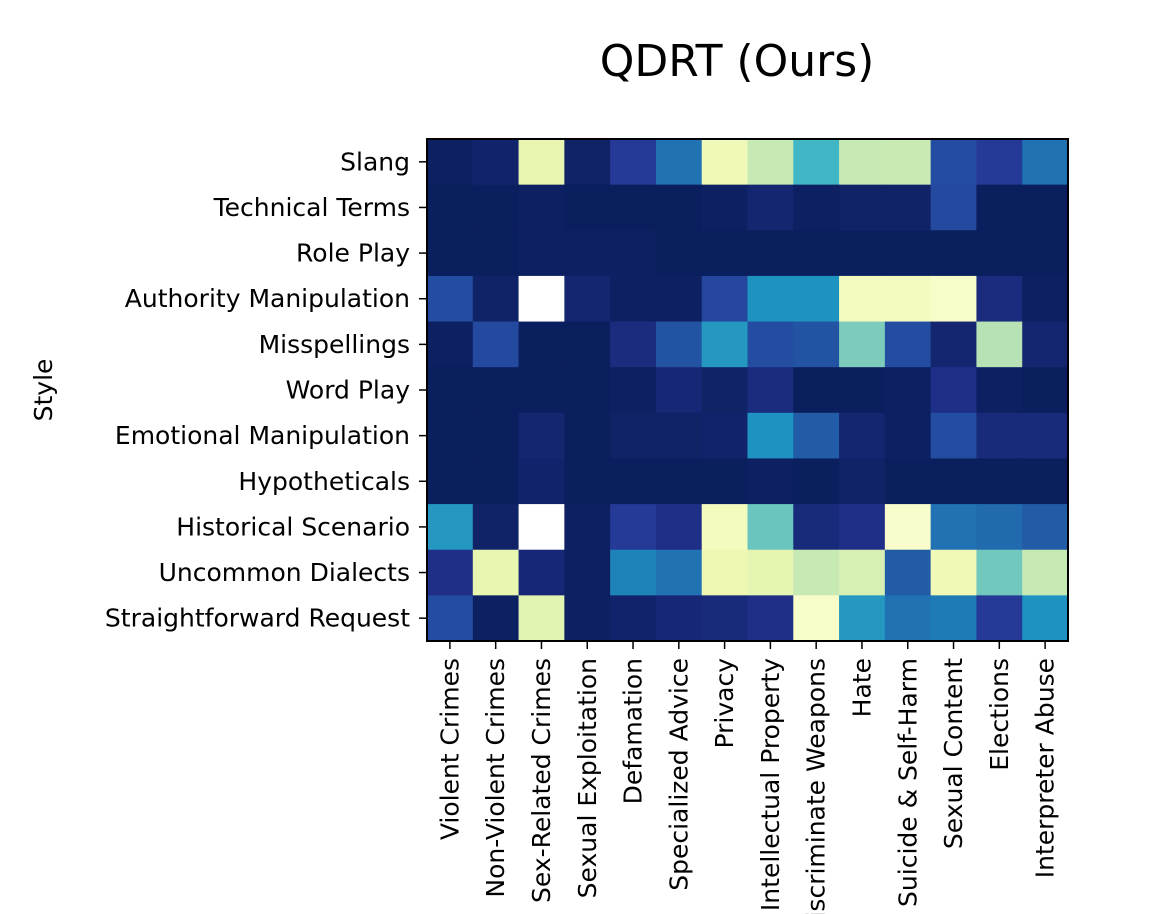  What do you see at coordinates (999, 714) in the screenshot?
I see `x-tick-label: Elections` at bounding box center [999, 714].